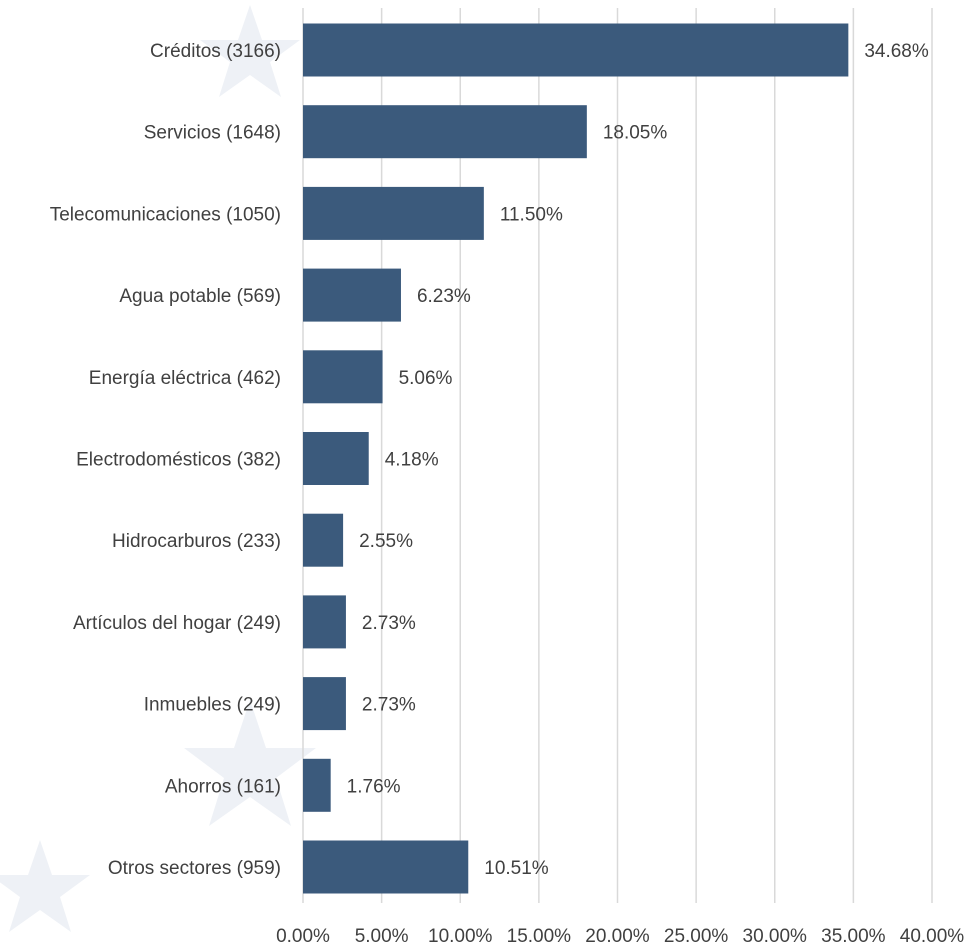  What do you see at coordinates (303, 936) in the screenshot?
I see `x-tick-label: 0.00%` at bounding box center [303, 936].